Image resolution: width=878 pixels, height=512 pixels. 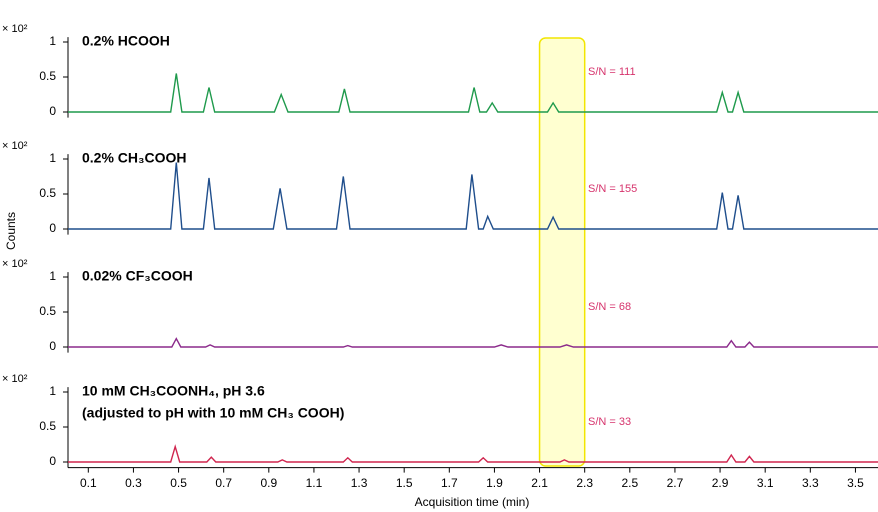 What do you see at coordinates (584, 483) in the screenshot?
I see `x-tick-label: 2.3` at bounding box center [584, 483].